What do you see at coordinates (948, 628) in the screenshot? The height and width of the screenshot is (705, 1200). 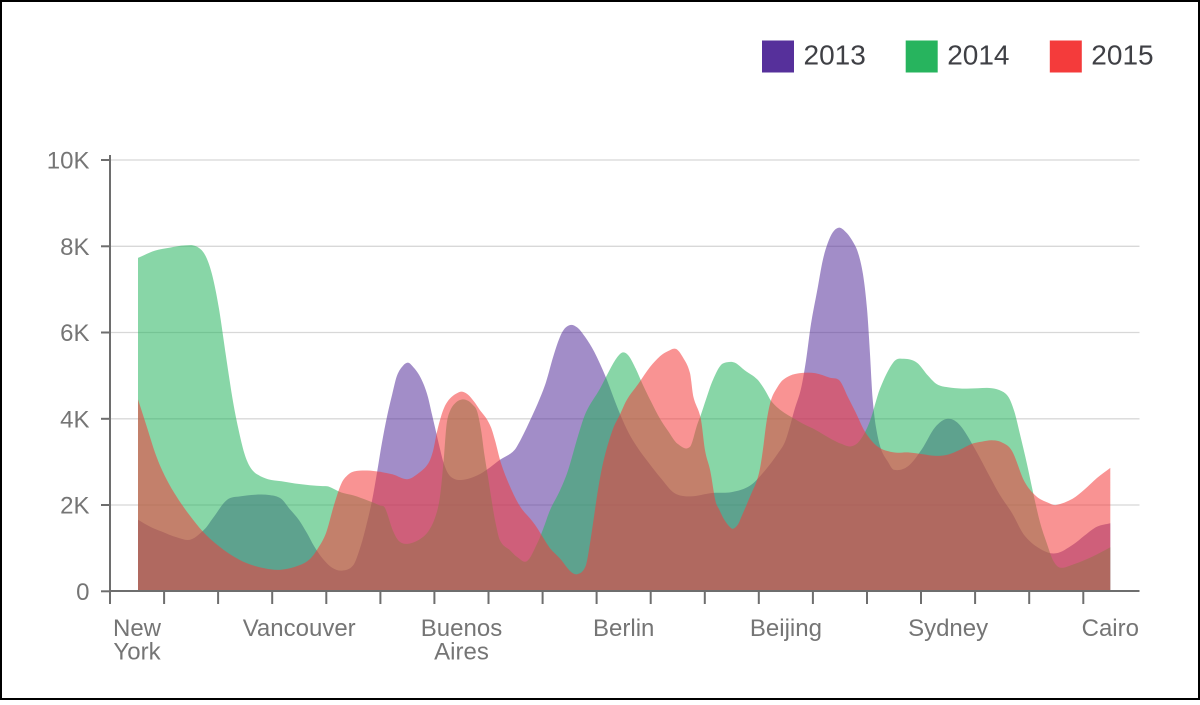 I see `svg-text: Sydney` at bounding box center [948, 628].